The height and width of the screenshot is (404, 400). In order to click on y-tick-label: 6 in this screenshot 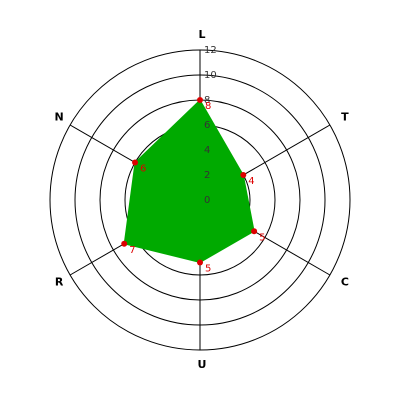, I will do `click(207, 125)`.